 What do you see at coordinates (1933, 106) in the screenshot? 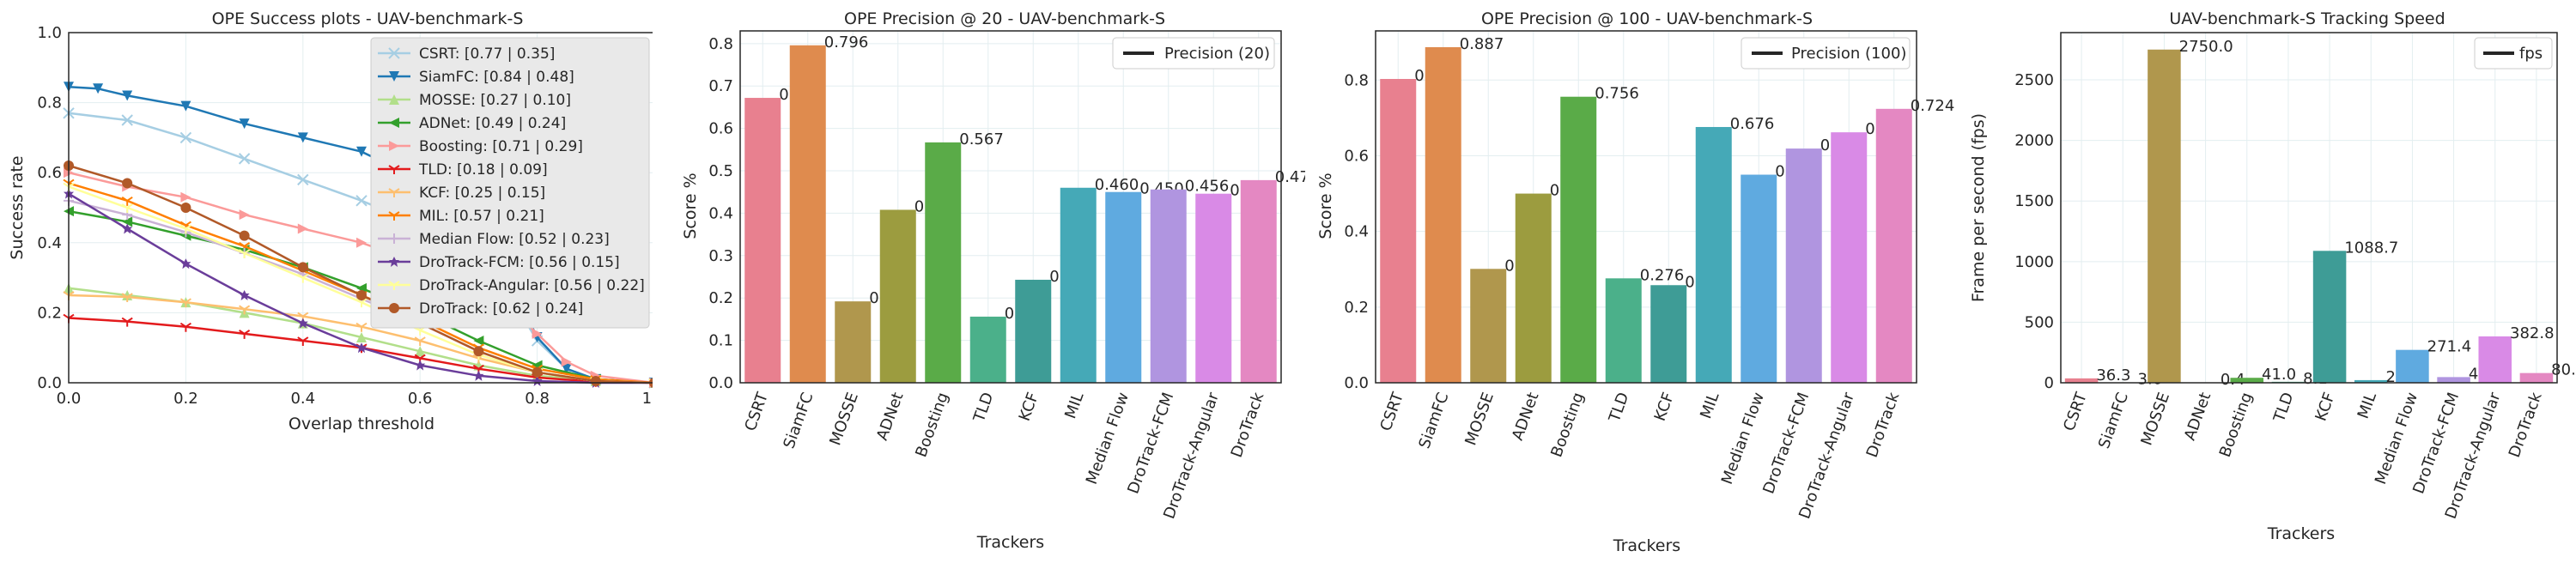
I see `data-label: 0.724` at bounding box center [1933, 106].